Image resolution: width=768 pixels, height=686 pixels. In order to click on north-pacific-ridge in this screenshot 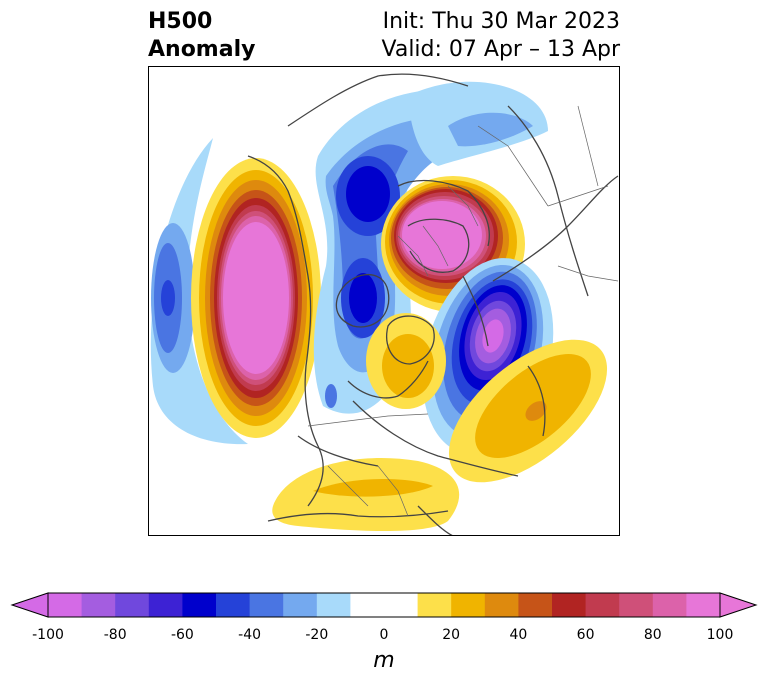, I will do `click(256, 298)`.